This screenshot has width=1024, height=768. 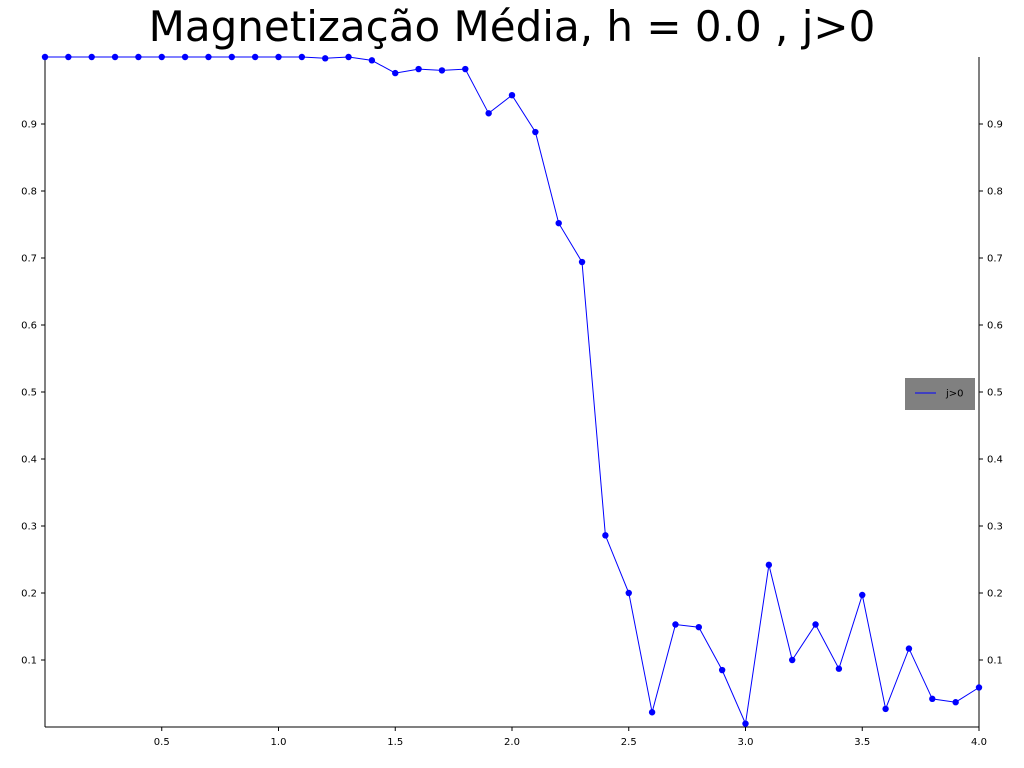 What do you see at coordinates (995, 259) in the screenshot?
I see `y-tick-label-right: 0.7` at bounding box center [995, 259].